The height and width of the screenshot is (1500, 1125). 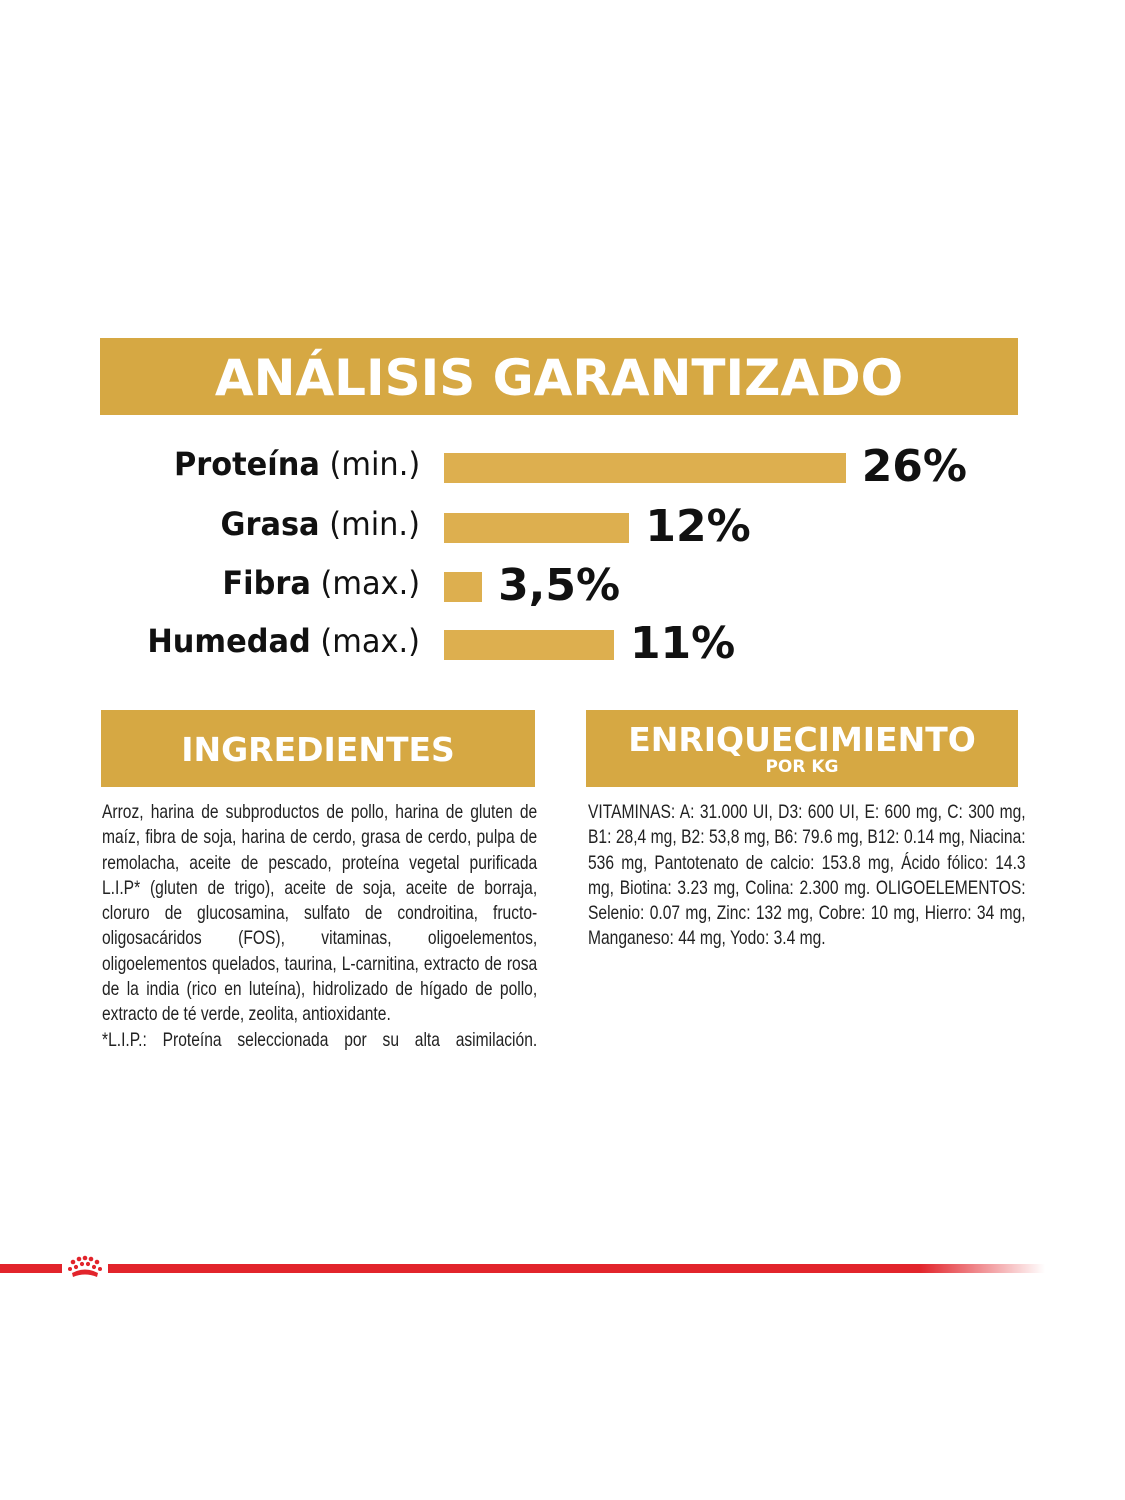 What do you see at coordinates (698, 526) in the screenshot?
I see `value-label: 12%` at bounding box center [698, 526].